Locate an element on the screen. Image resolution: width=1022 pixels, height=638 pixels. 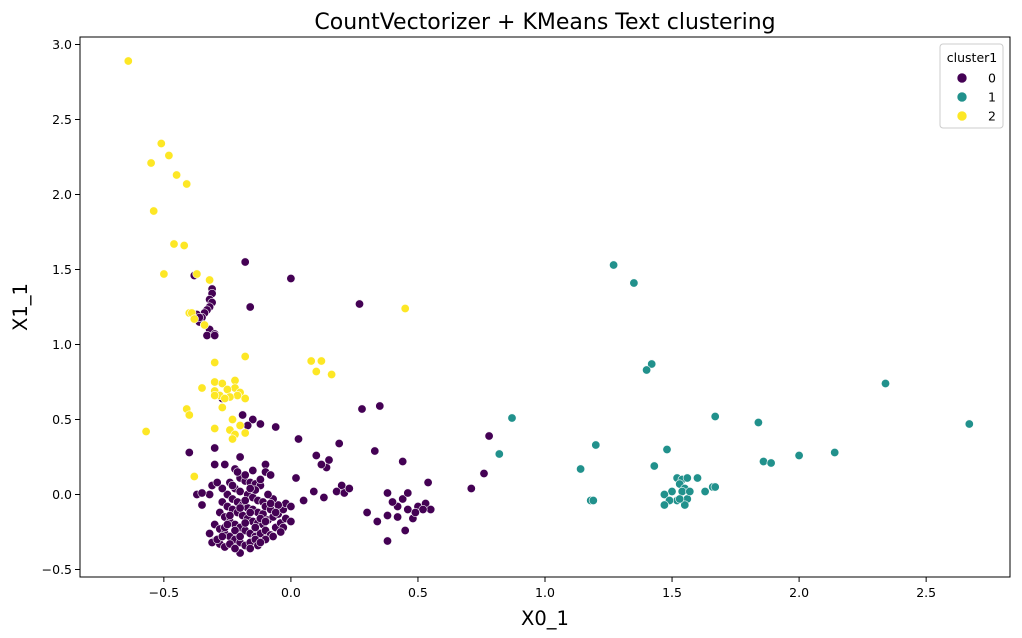
legend-label-0: 0 is located at coordinates (992, 78).